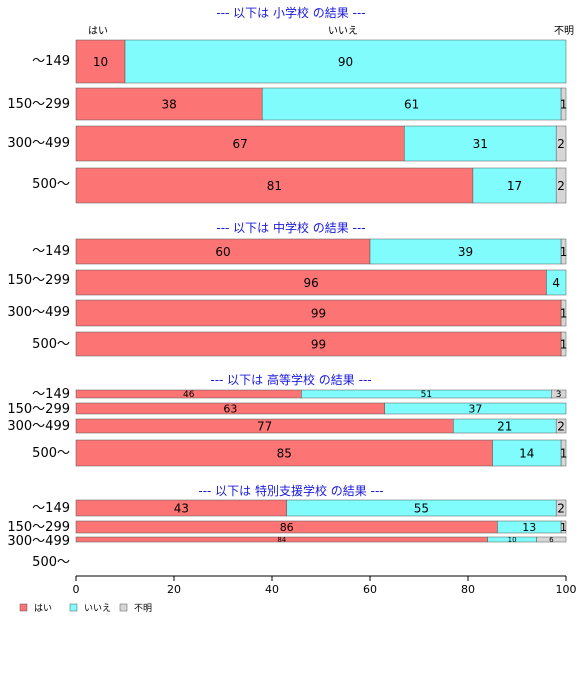 Image resolution: width=580 pixels, height=694 pixels. What do you see at coordinates (174, 589) in the screenshot?
I see `x-tick-label: 20` at bounding box center [174, 589].